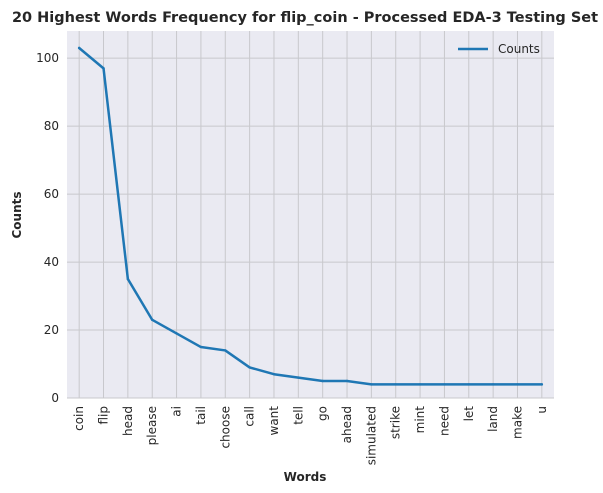 The image size is (603, 493). Describe the element at coordinates (17, 214) in the screenshot. I see `y-axis-label: Counts` at that location.